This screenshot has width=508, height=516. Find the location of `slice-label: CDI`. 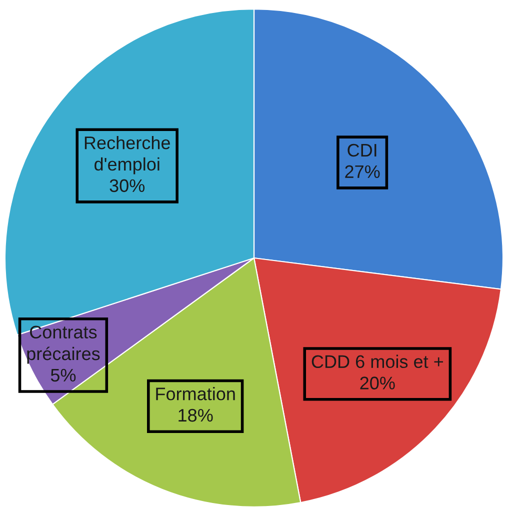

slice-label: CDI is located at coordinates (362, 150).